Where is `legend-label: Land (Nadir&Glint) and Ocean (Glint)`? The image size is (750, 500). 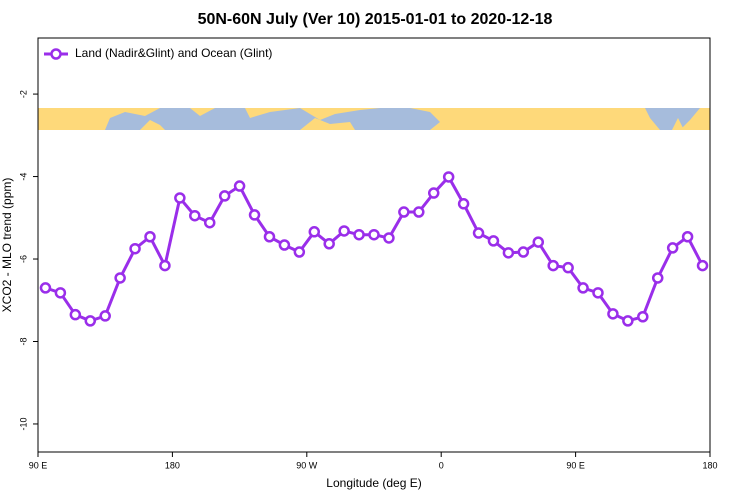
legend-label: Land (Nadir&Glint) and Ocean (Glint) is located at coordinates (173, 53).